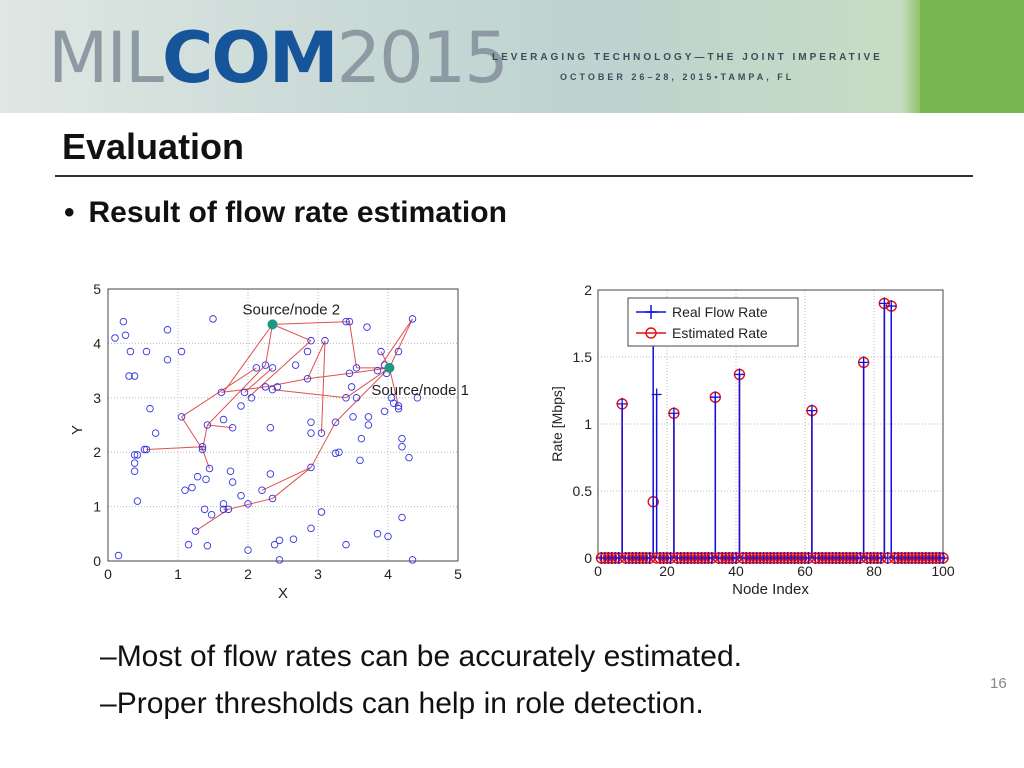 The height and width of the screenshot is (768, 1024). What do you see at coordinates (998, 683) in the screenshot?
I see `page-number: 16` at bounding box center [998, 683].